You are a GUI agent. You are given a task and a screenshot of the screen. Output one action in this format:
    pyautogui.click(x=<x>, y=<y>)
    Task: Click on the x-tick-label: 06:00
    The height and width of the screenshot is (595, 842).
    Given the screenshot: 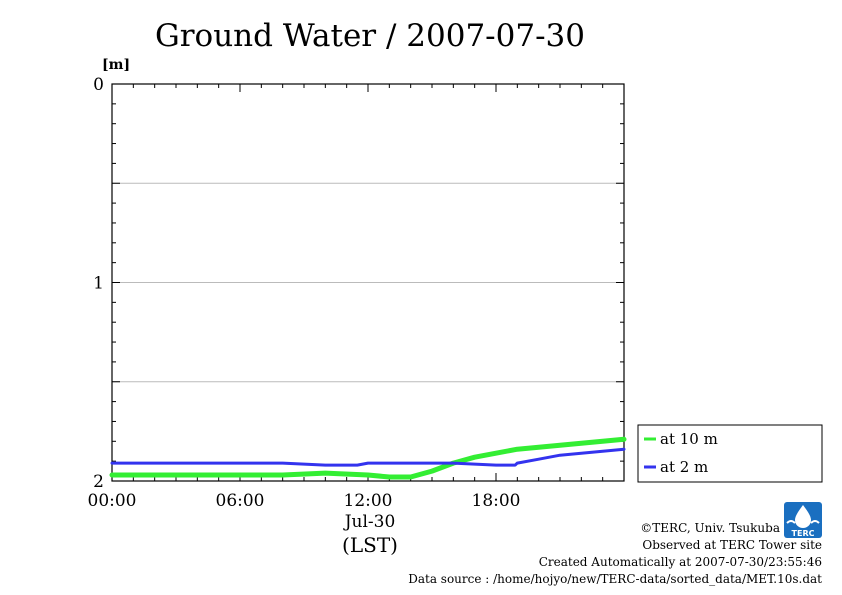 What is the action you would take?
    pyautogui.click(x=240, y=501)
    